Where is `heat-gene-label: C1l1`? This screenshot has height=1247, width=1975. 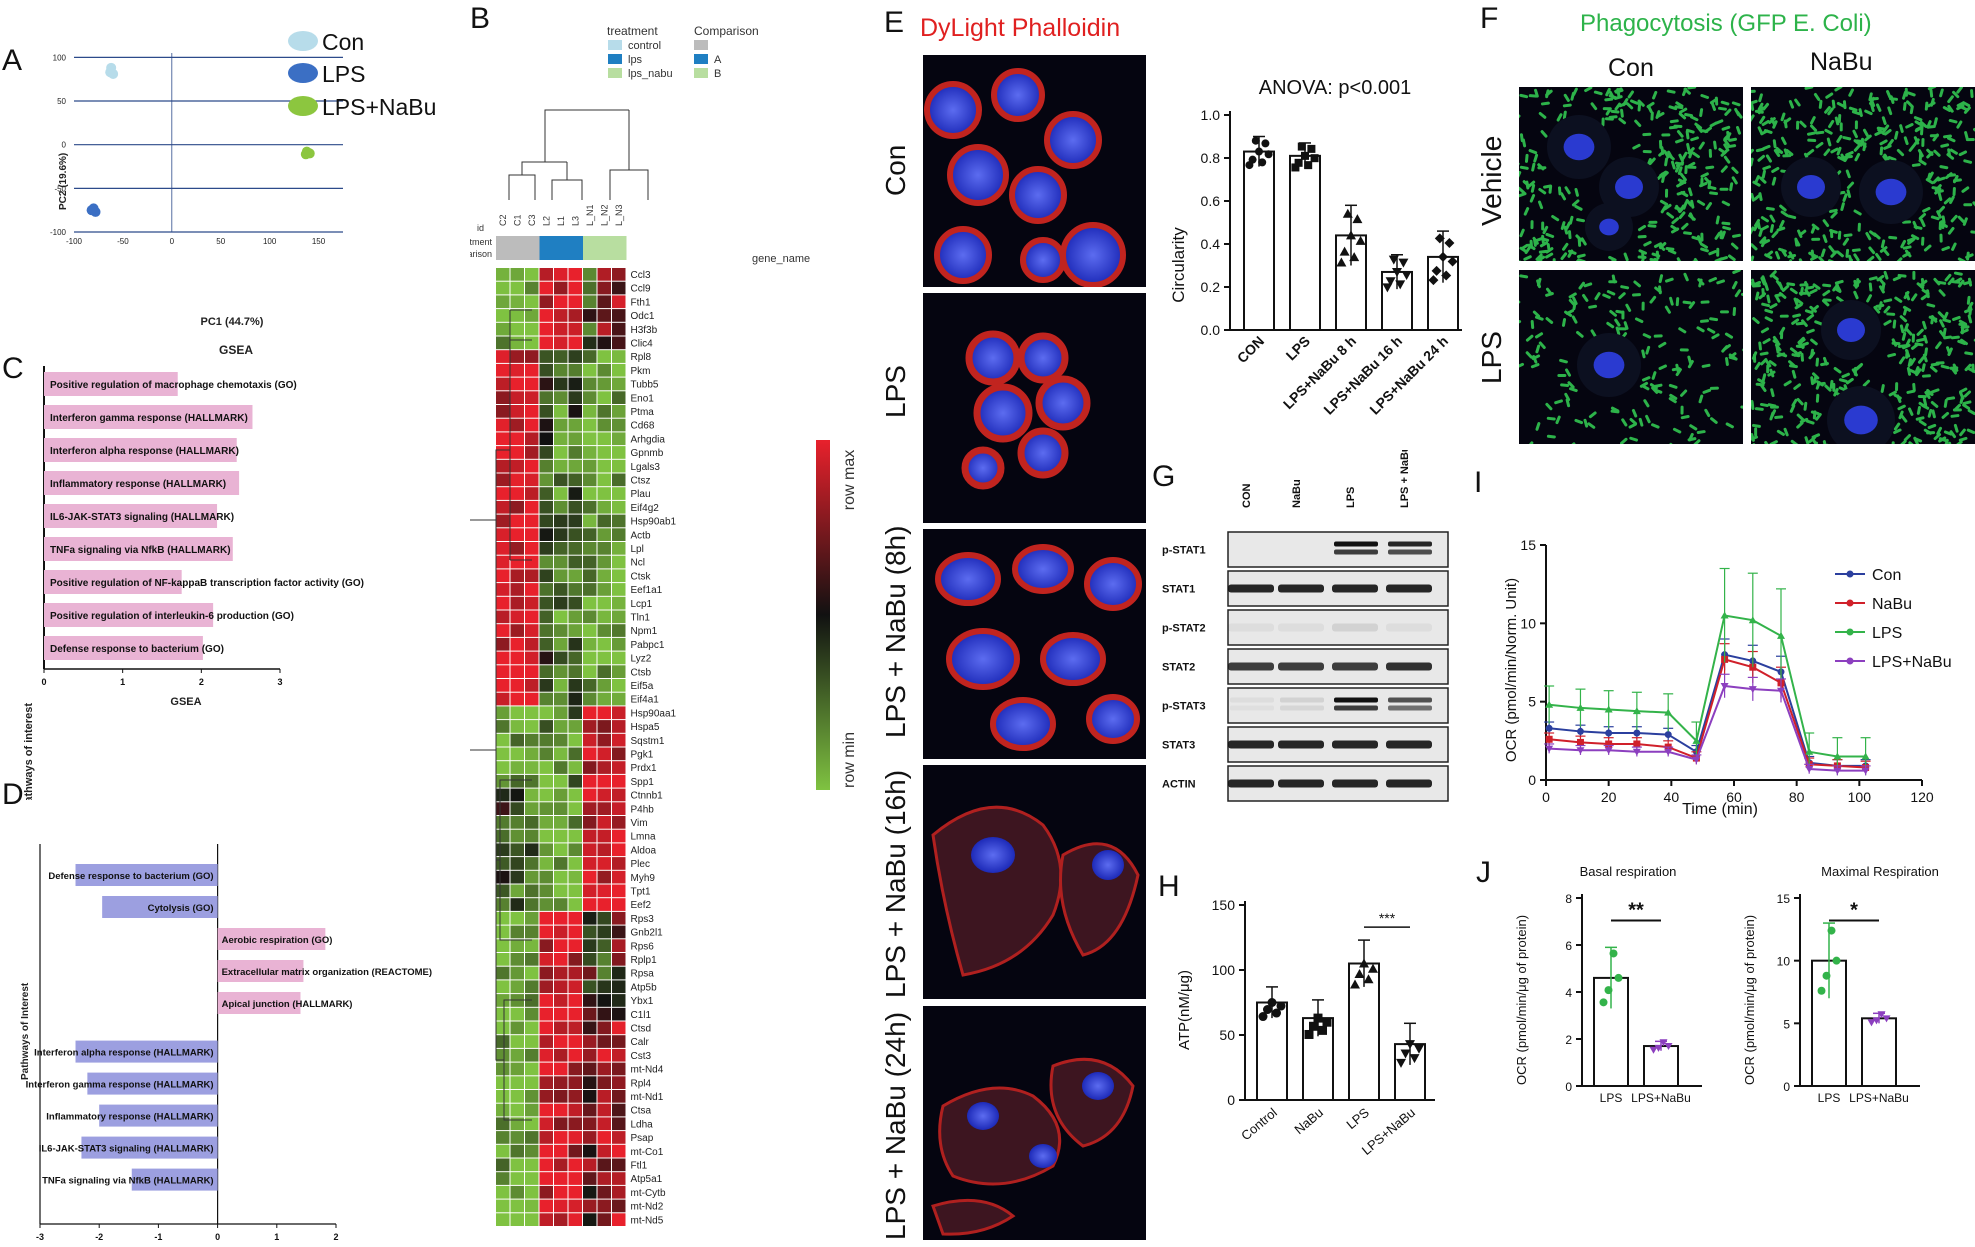 heat-gene-label: C1l1 is located at coordinates (641, 1015).